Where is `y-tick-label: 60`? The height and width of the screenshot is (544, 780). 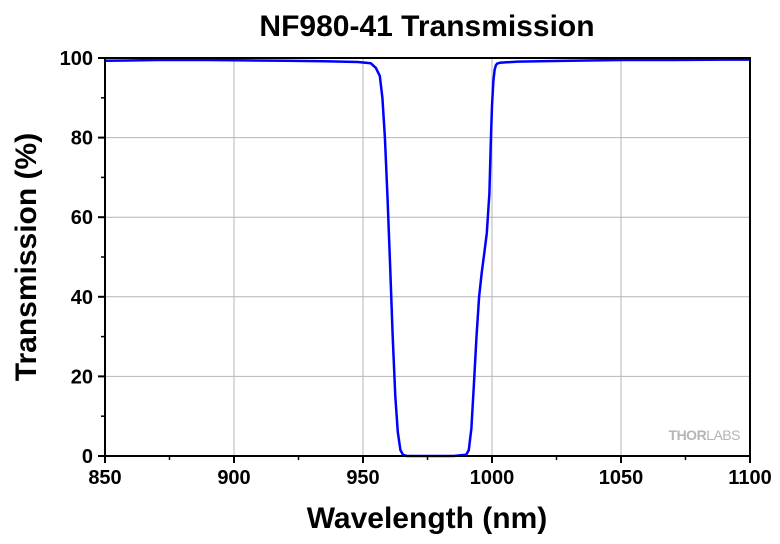
y-tick-label: 60 is located at coordinates (82, 218).